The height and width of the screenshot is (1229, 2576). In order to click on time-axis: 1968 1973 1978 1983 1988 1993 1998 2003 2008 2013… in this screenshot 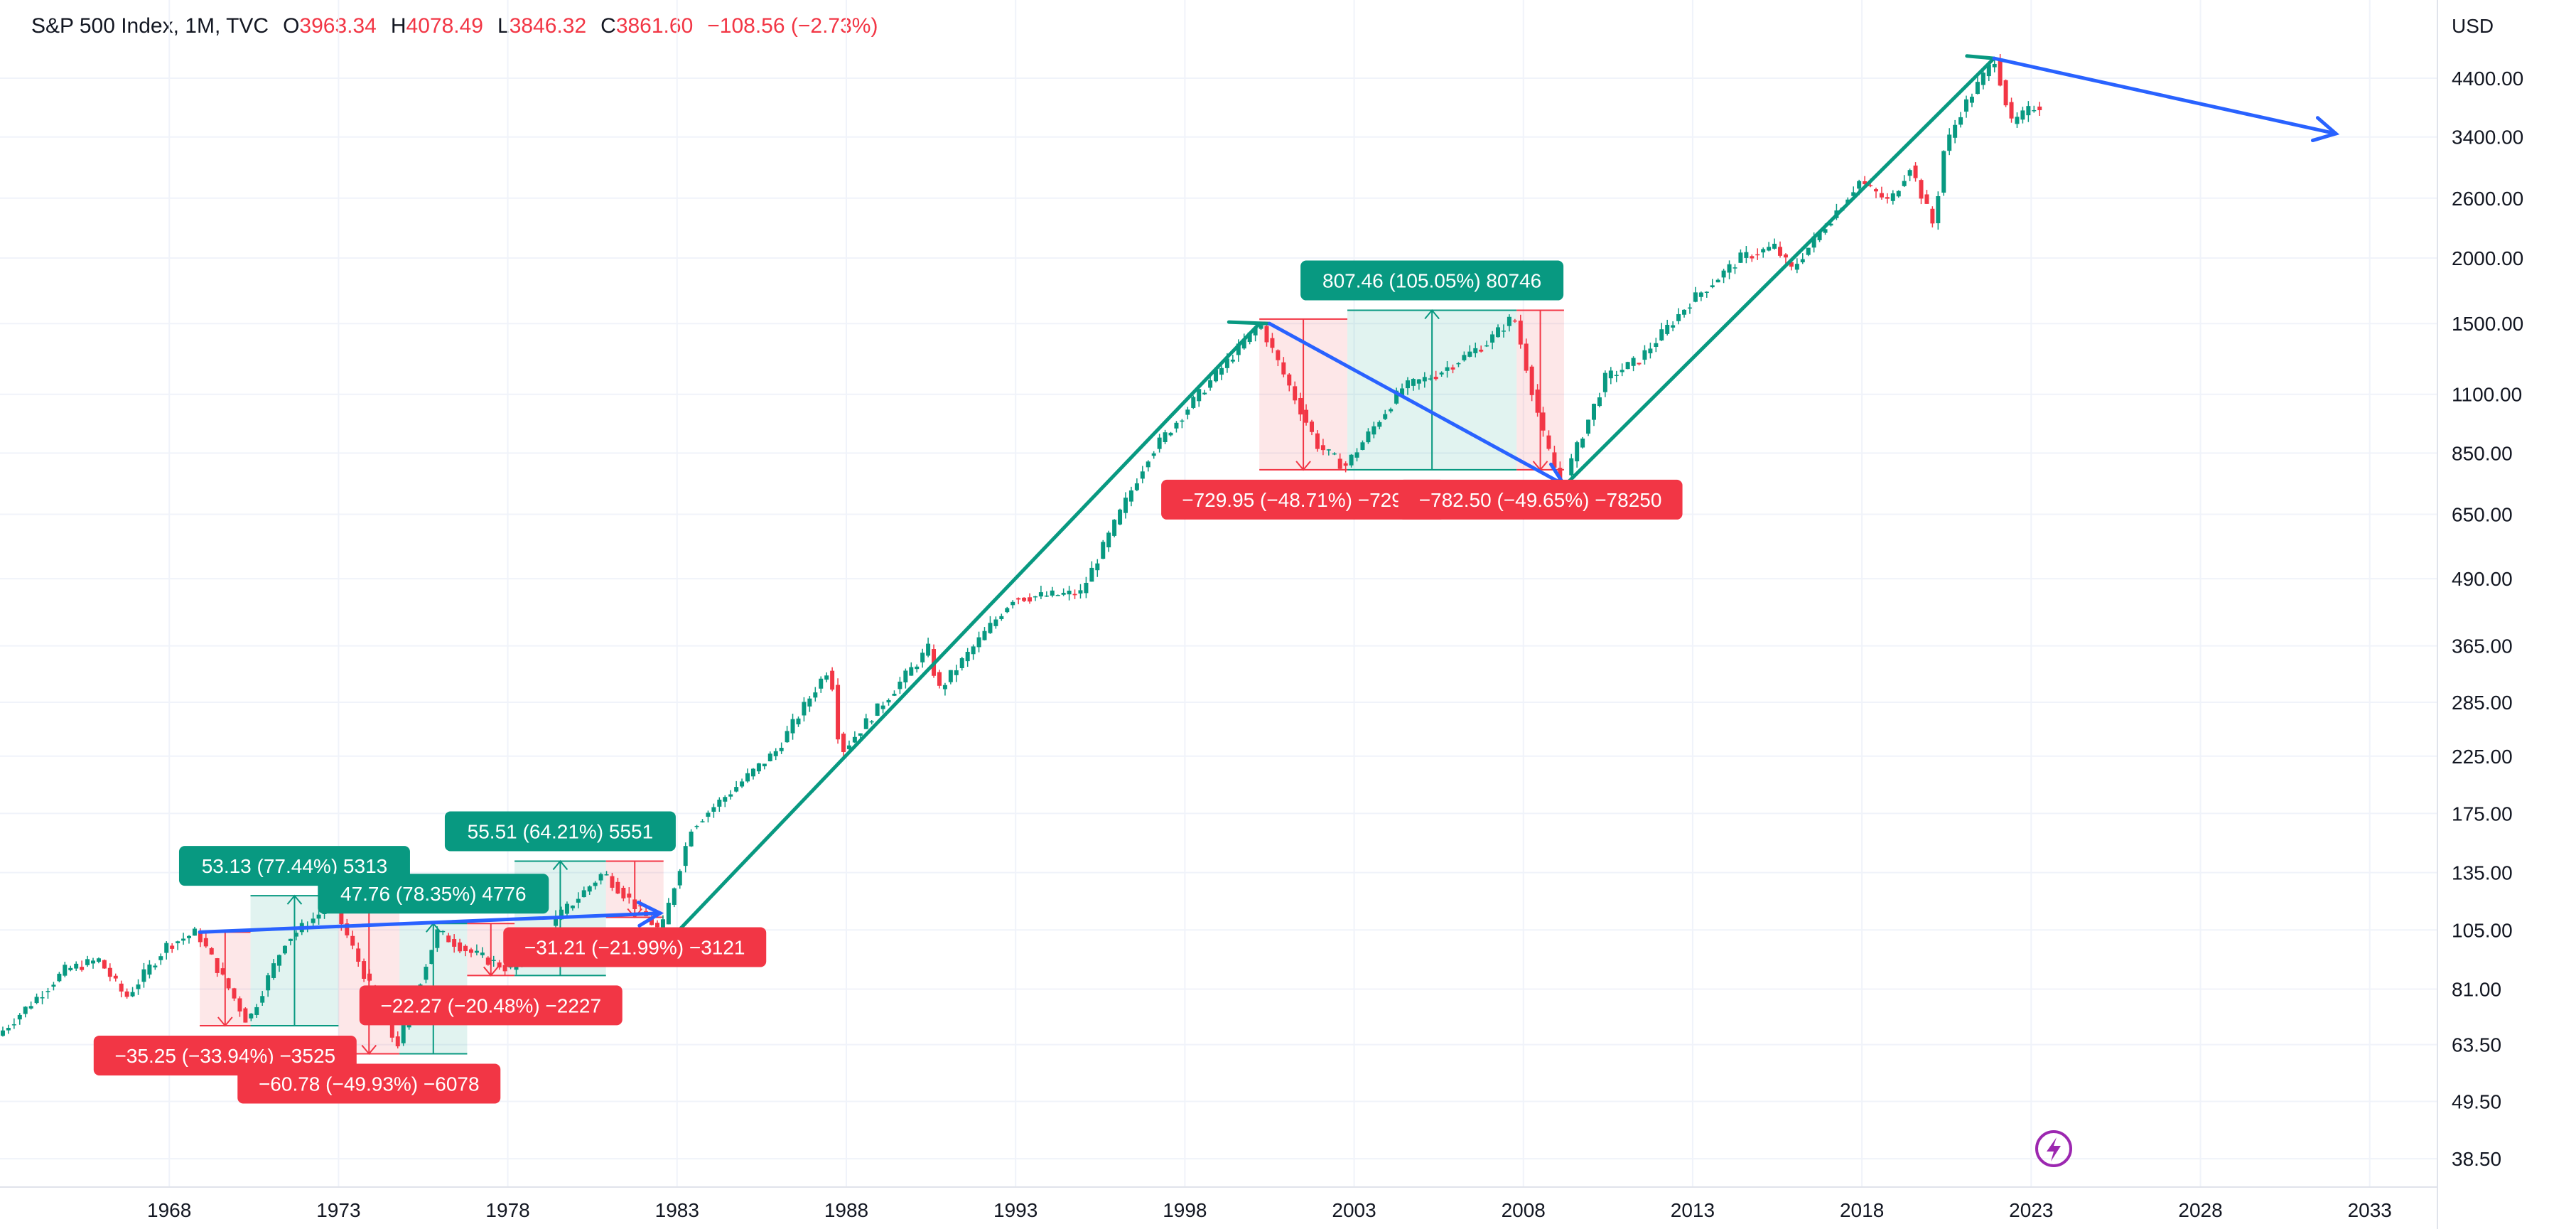, I will do `click(1219, 1203)`.